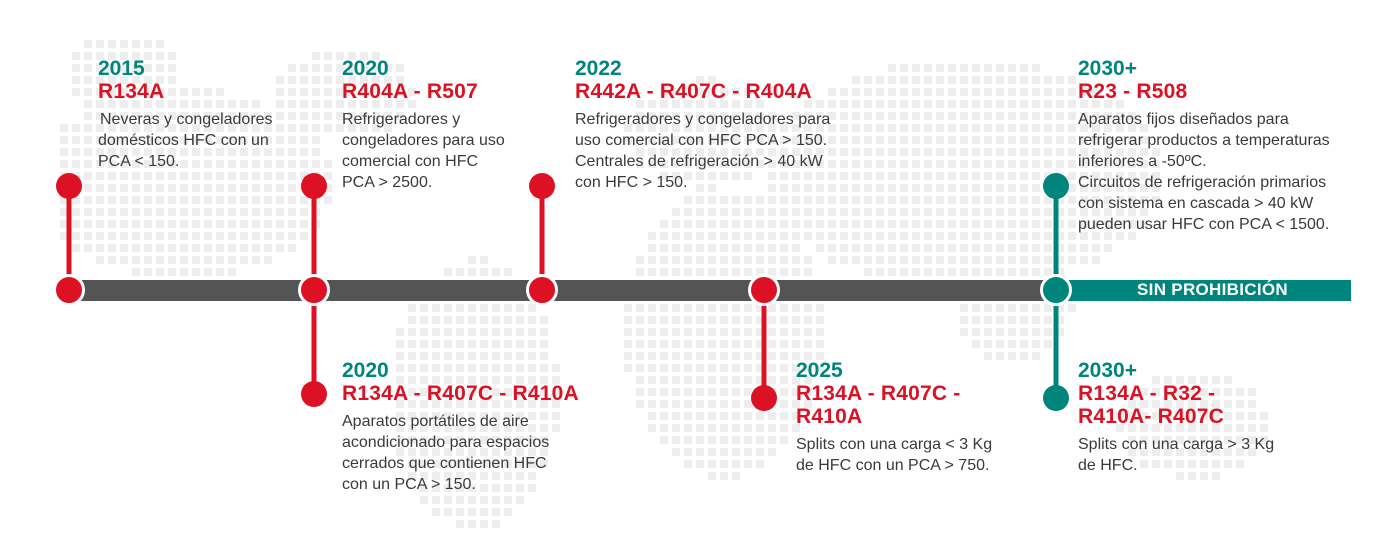 This screenshot has width=1400, height=560. What do you see at coordinates (1208, 455) in the screenshot?
I see `milestone-description: Splits con una carga > 3 Kg de HFC.` at bounding box center [1208, 455].